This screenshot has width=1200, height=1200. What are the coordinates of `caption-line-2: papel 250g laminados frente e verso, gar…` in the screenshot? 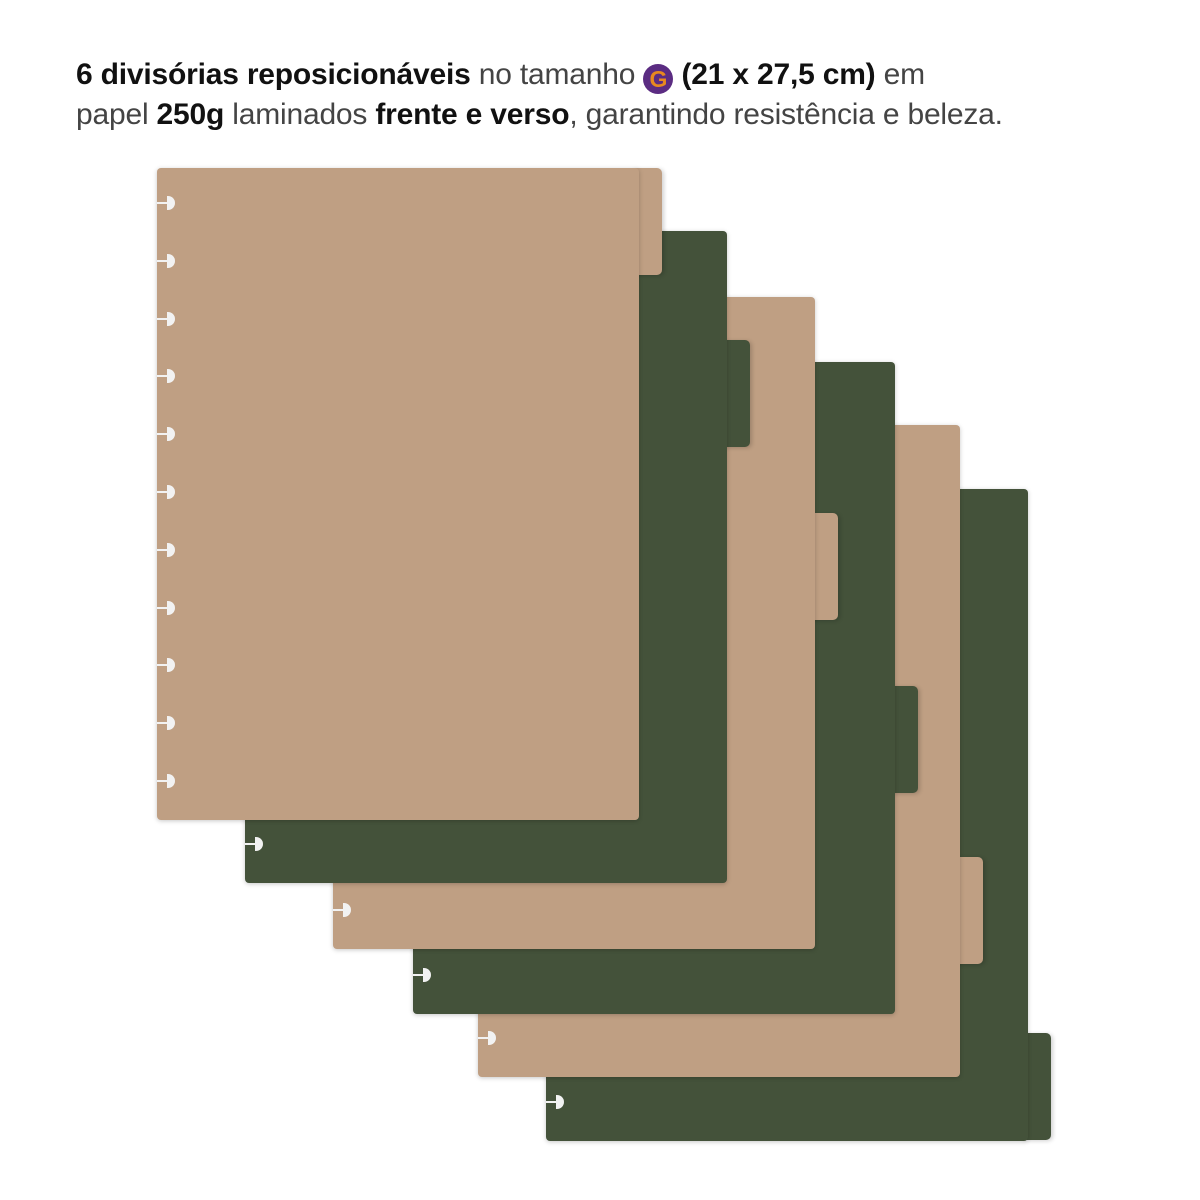 It's located at (539, 115).